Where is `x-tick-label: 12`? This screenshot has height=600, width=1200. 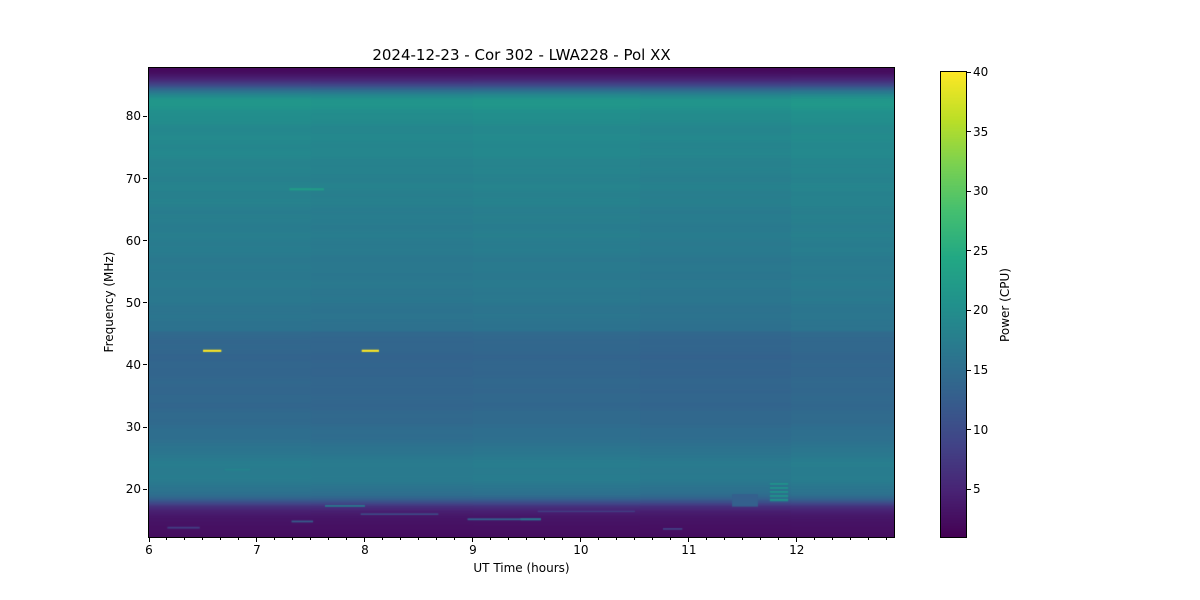 x-tick-label: 12 is located at coordinates (797, 550).